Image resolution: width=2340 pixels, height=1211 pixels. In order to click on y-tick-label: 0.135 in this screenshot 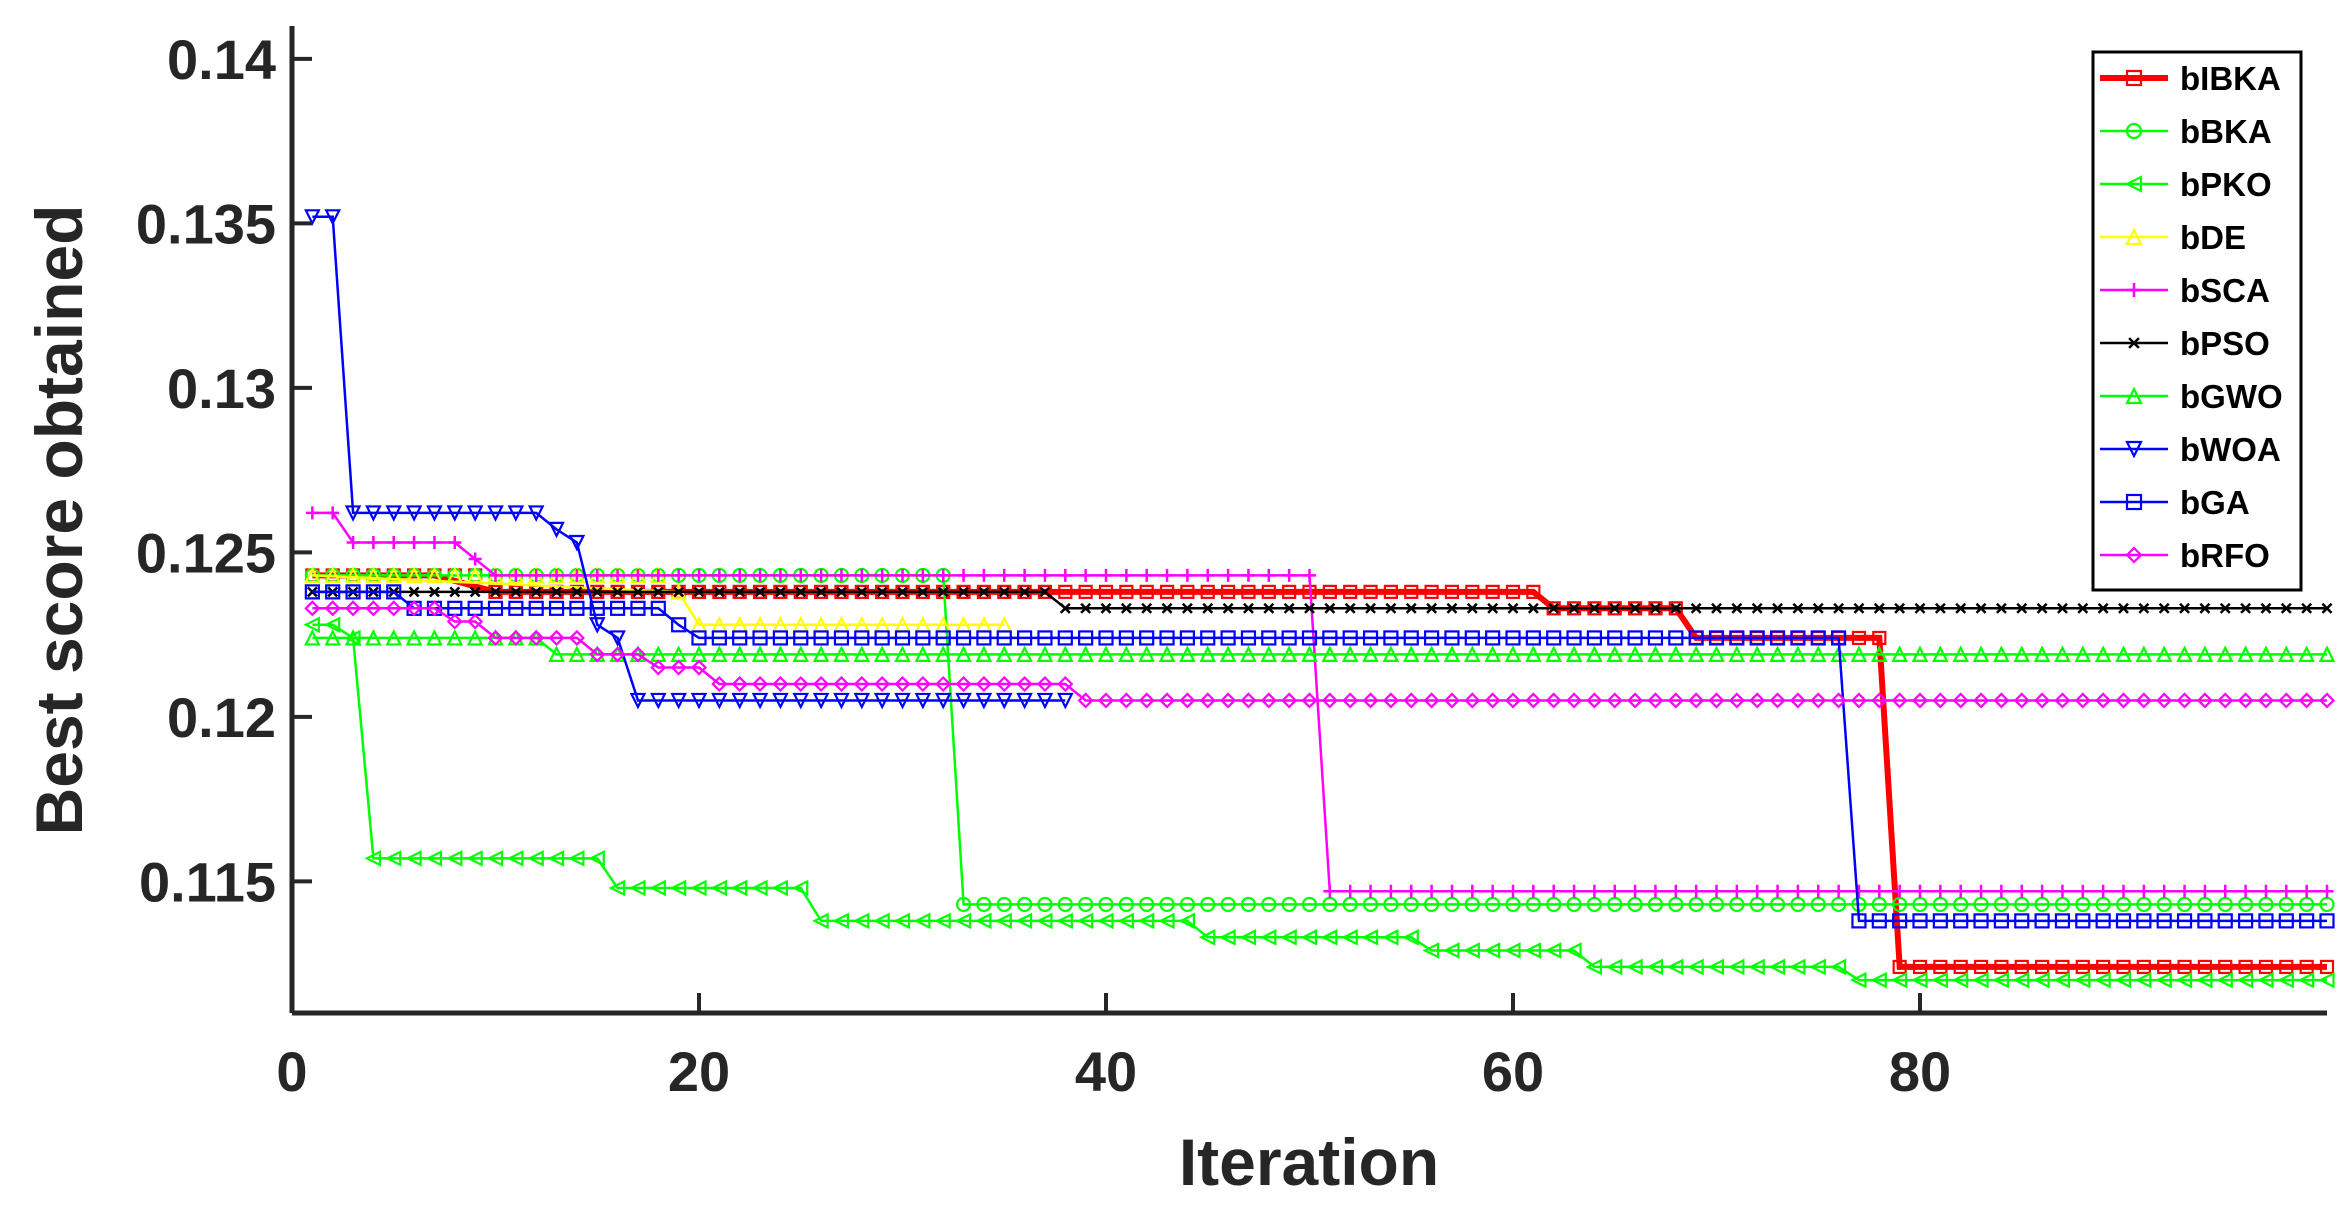, I will do `click(206, 223)`.